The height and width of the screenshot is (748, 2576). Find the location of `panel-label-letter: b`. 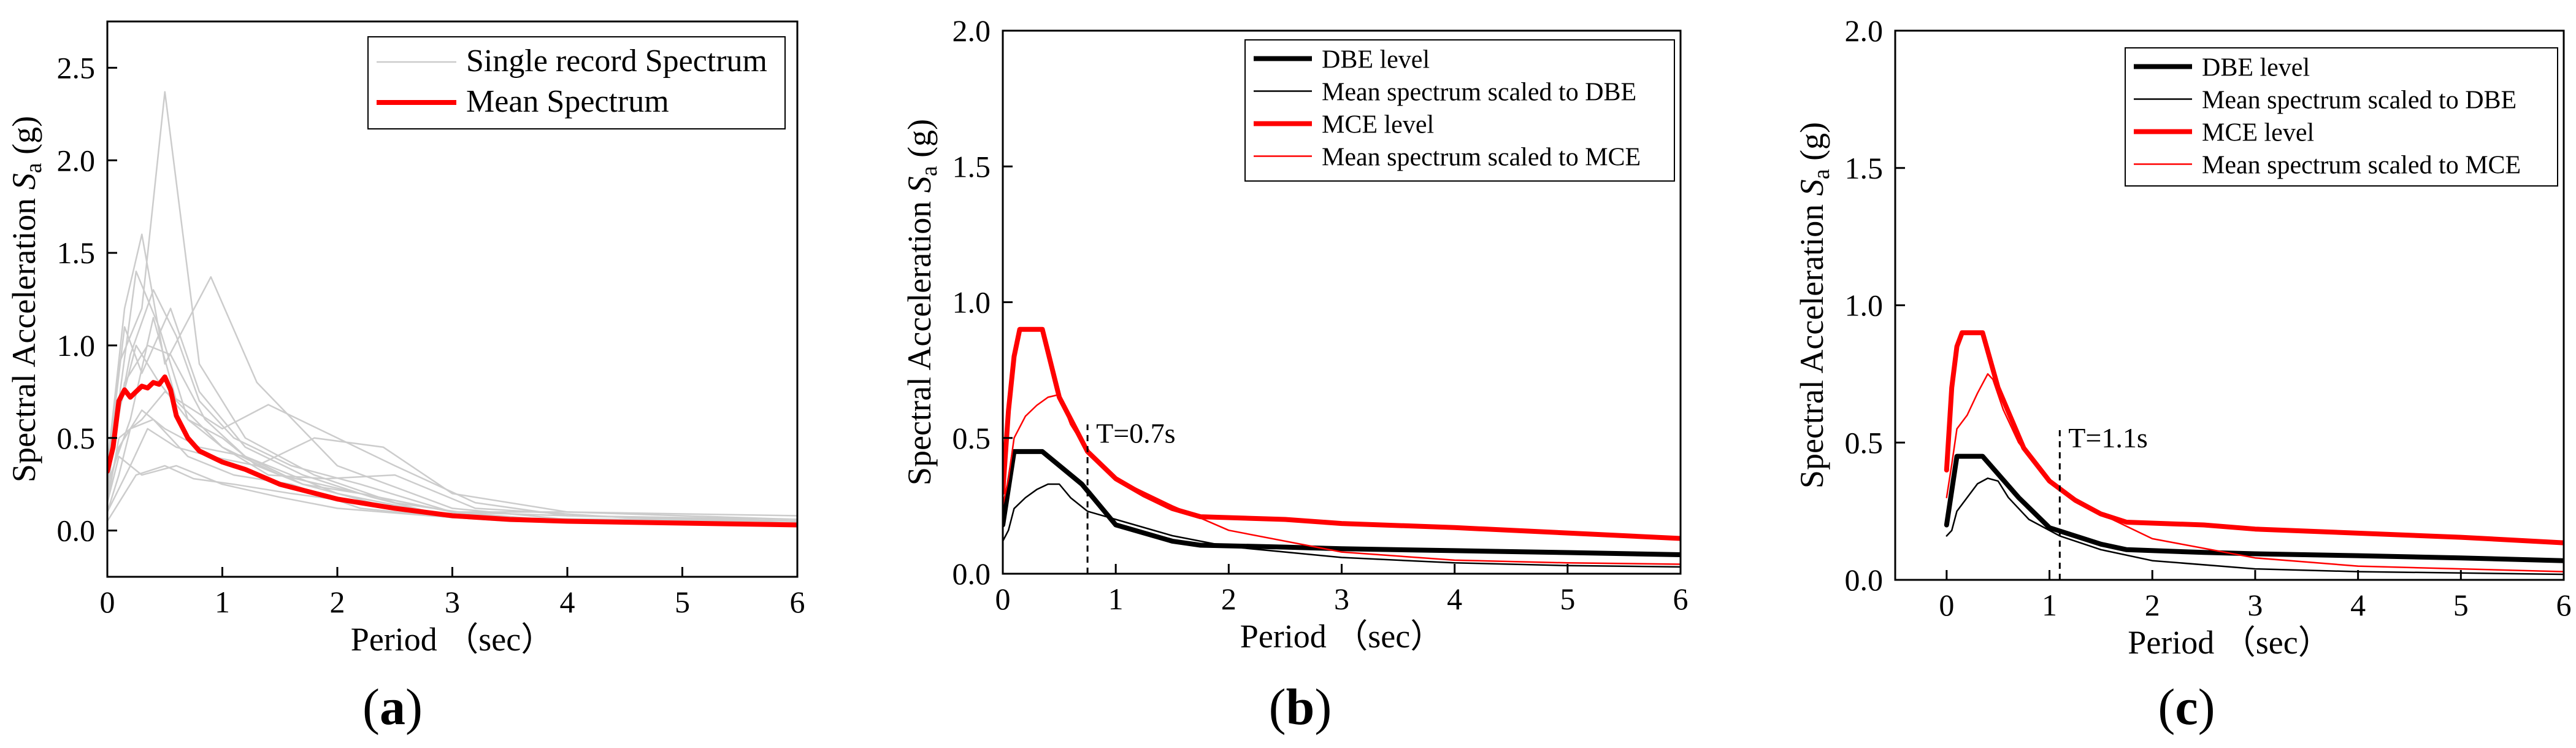

panel-label-letter: b is located at coordinates (1300, 707).